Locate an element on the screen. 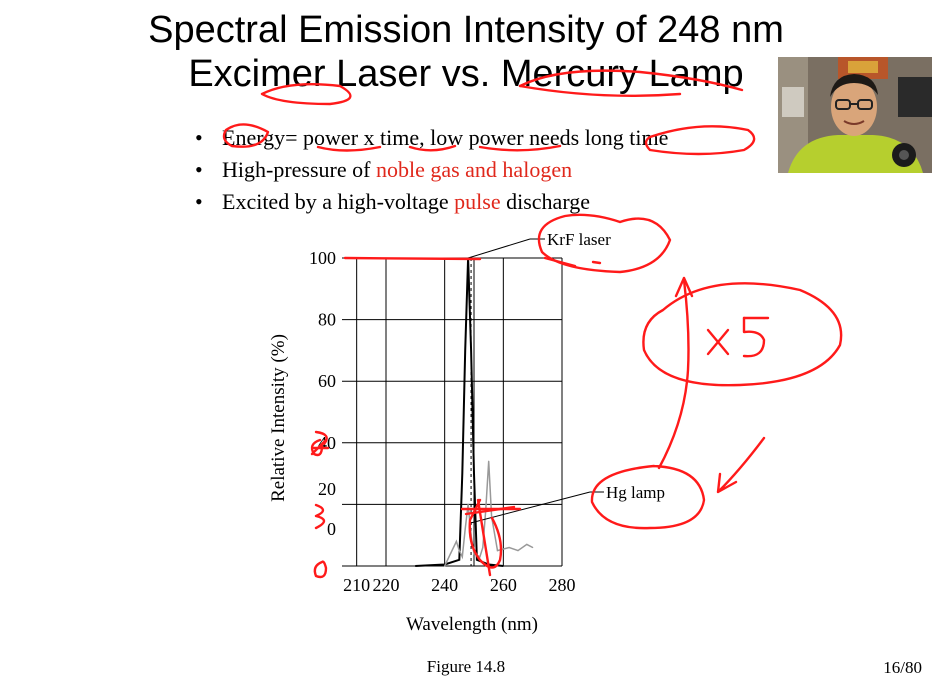 Image resolution: width=932 pixels, height=698 pixels. y-tick-label: 0 is located at coordinates (331, 529).